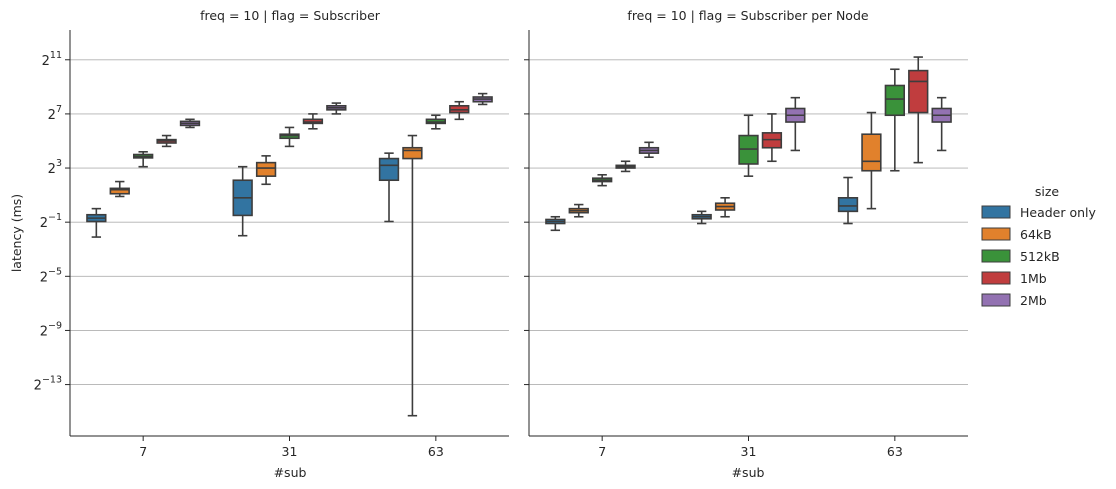 The height and width of the screenshot is (489, 1116). Describe the element at coordinates (1014, 278) in the screenshot. I see `legend-entry: 1Mb` at that location.